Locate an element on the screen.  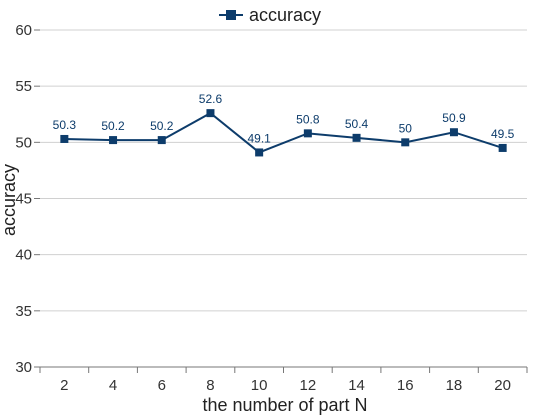
y-tick-label: 55 is located at coordinates (23, 86).